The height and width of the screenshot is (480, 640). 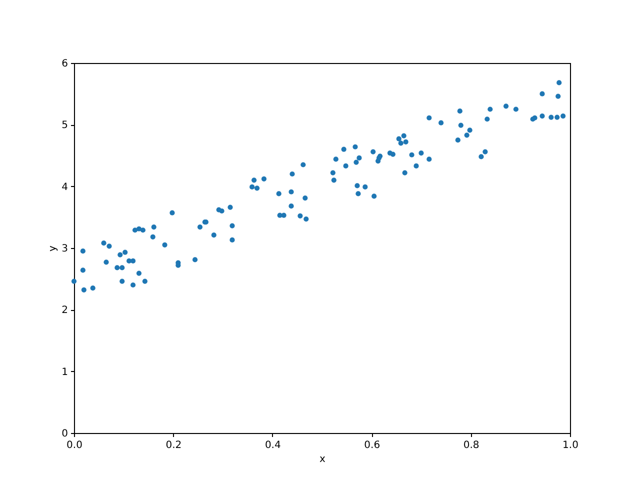 What do you see at coordinates (65, 249) in the screenshot?
I see `y-tick-label: 3` at bounding box center [65, 249].